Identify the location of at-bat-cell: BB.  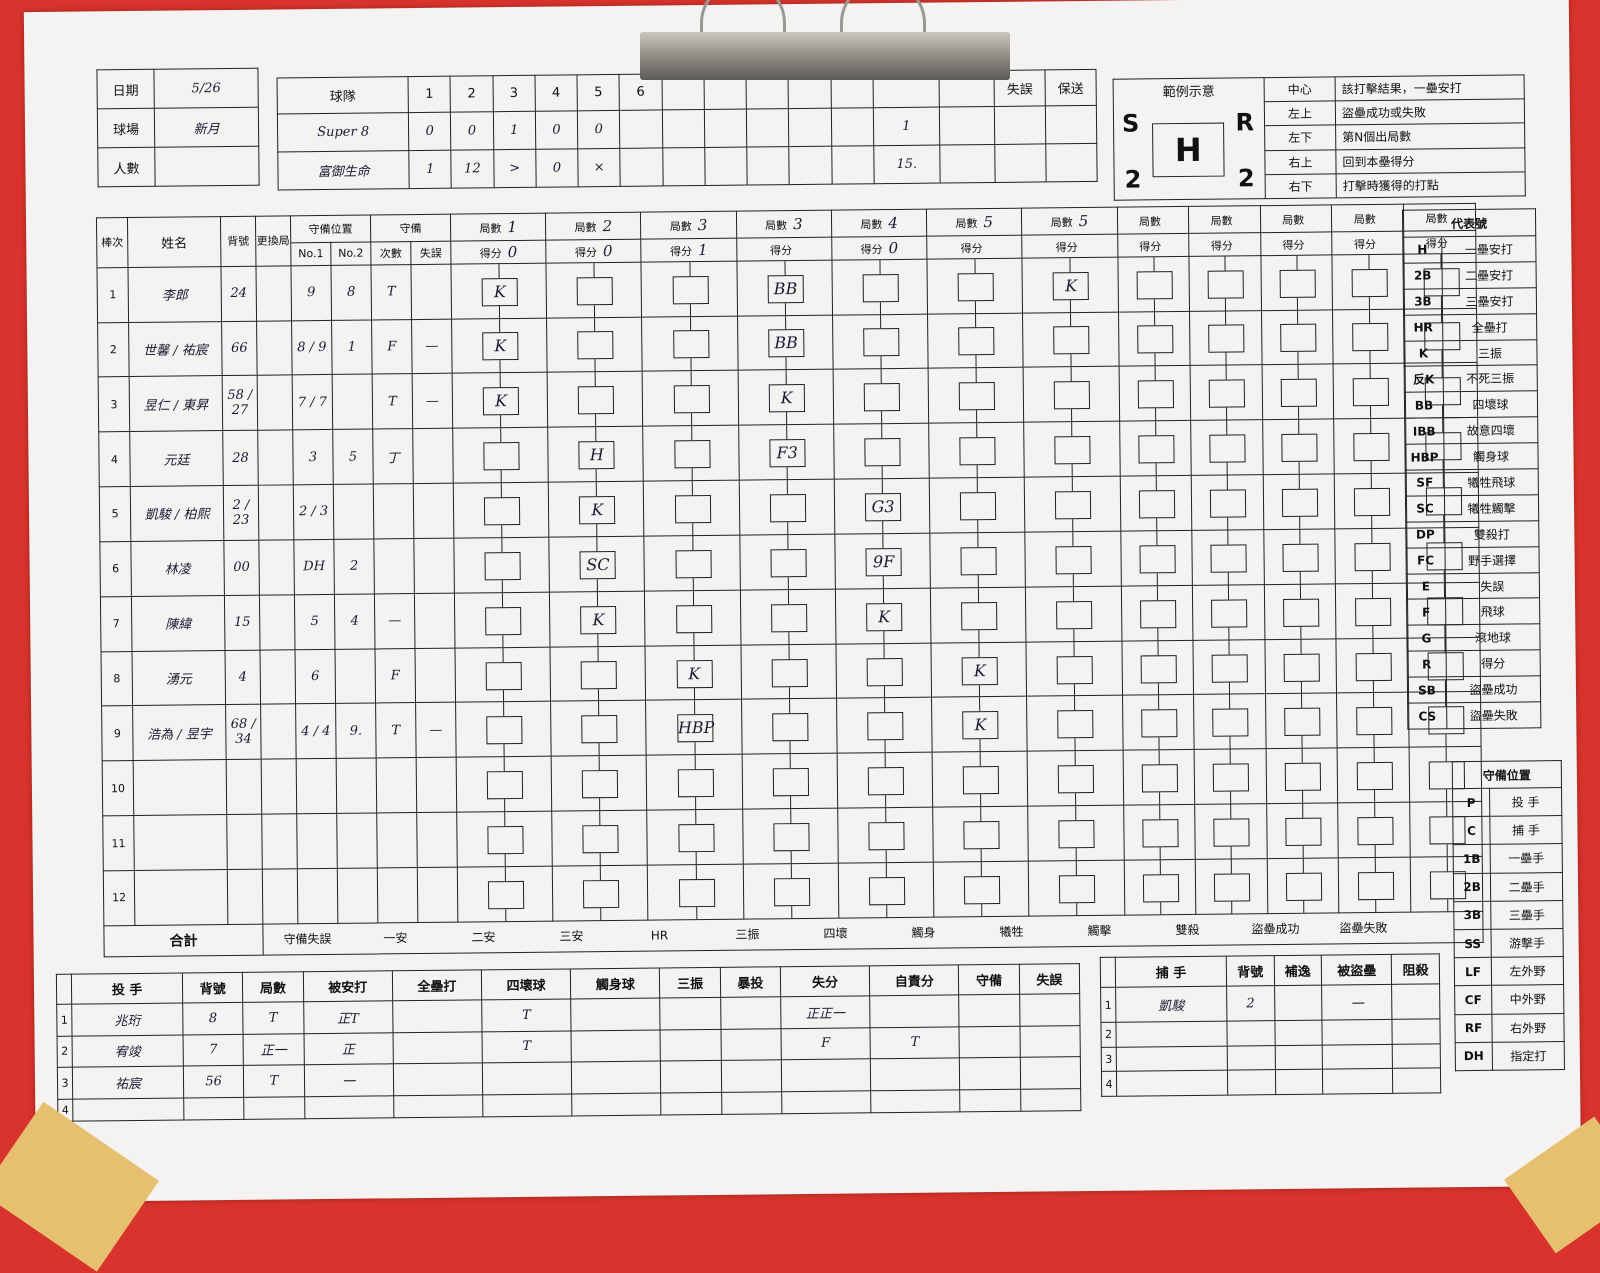
(785, 343).